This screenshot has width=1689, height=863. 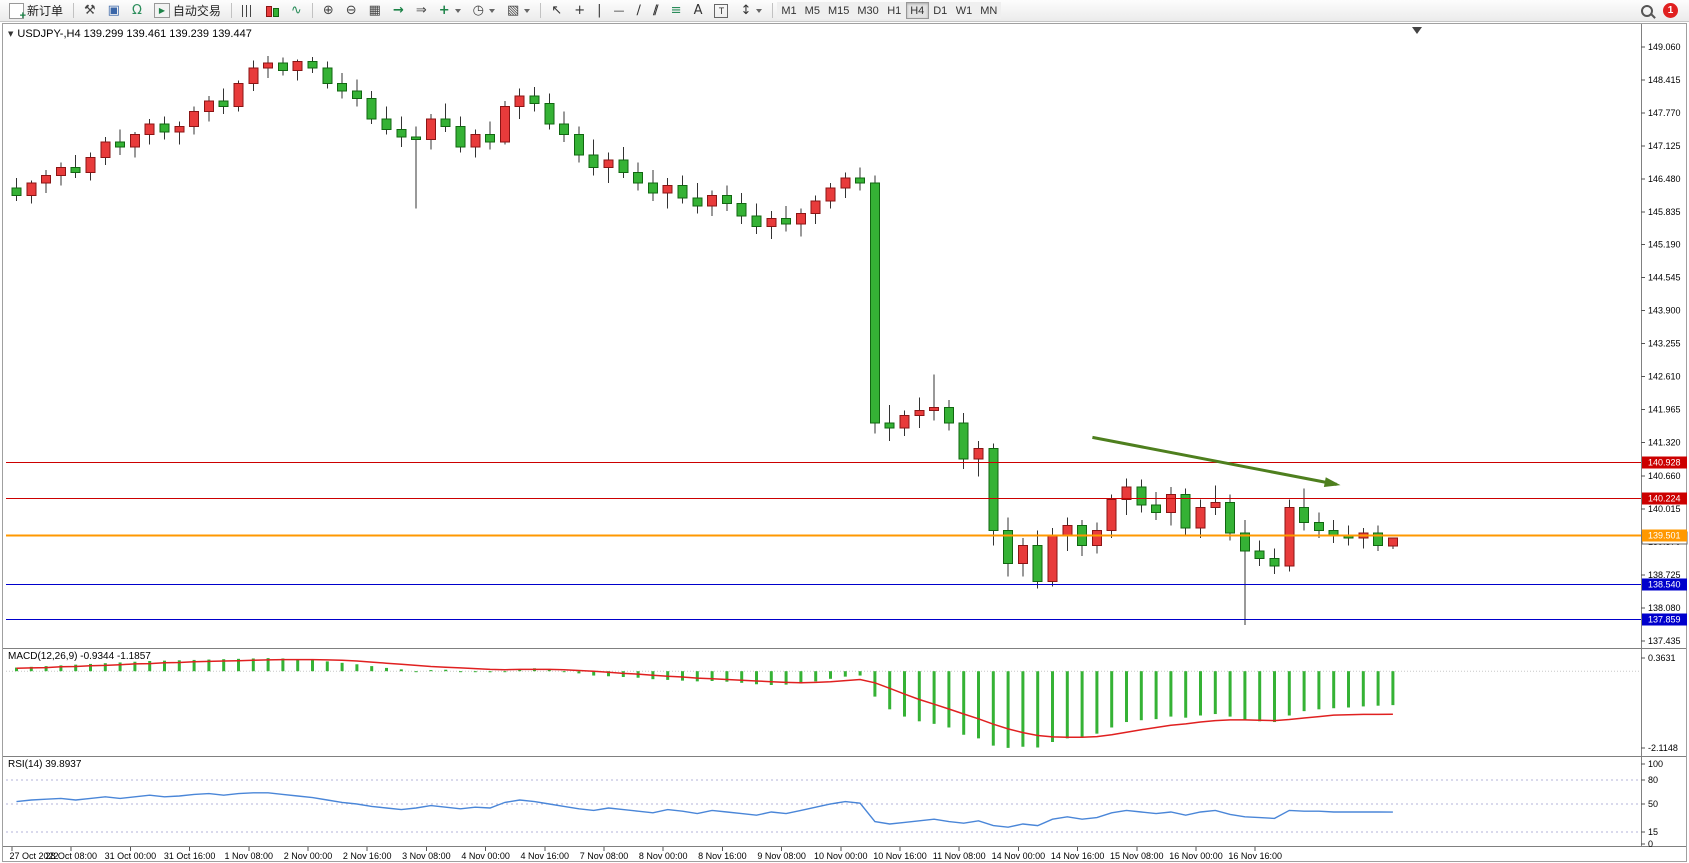 I want to click on bar-chart-button, so click(x=248, y=10).